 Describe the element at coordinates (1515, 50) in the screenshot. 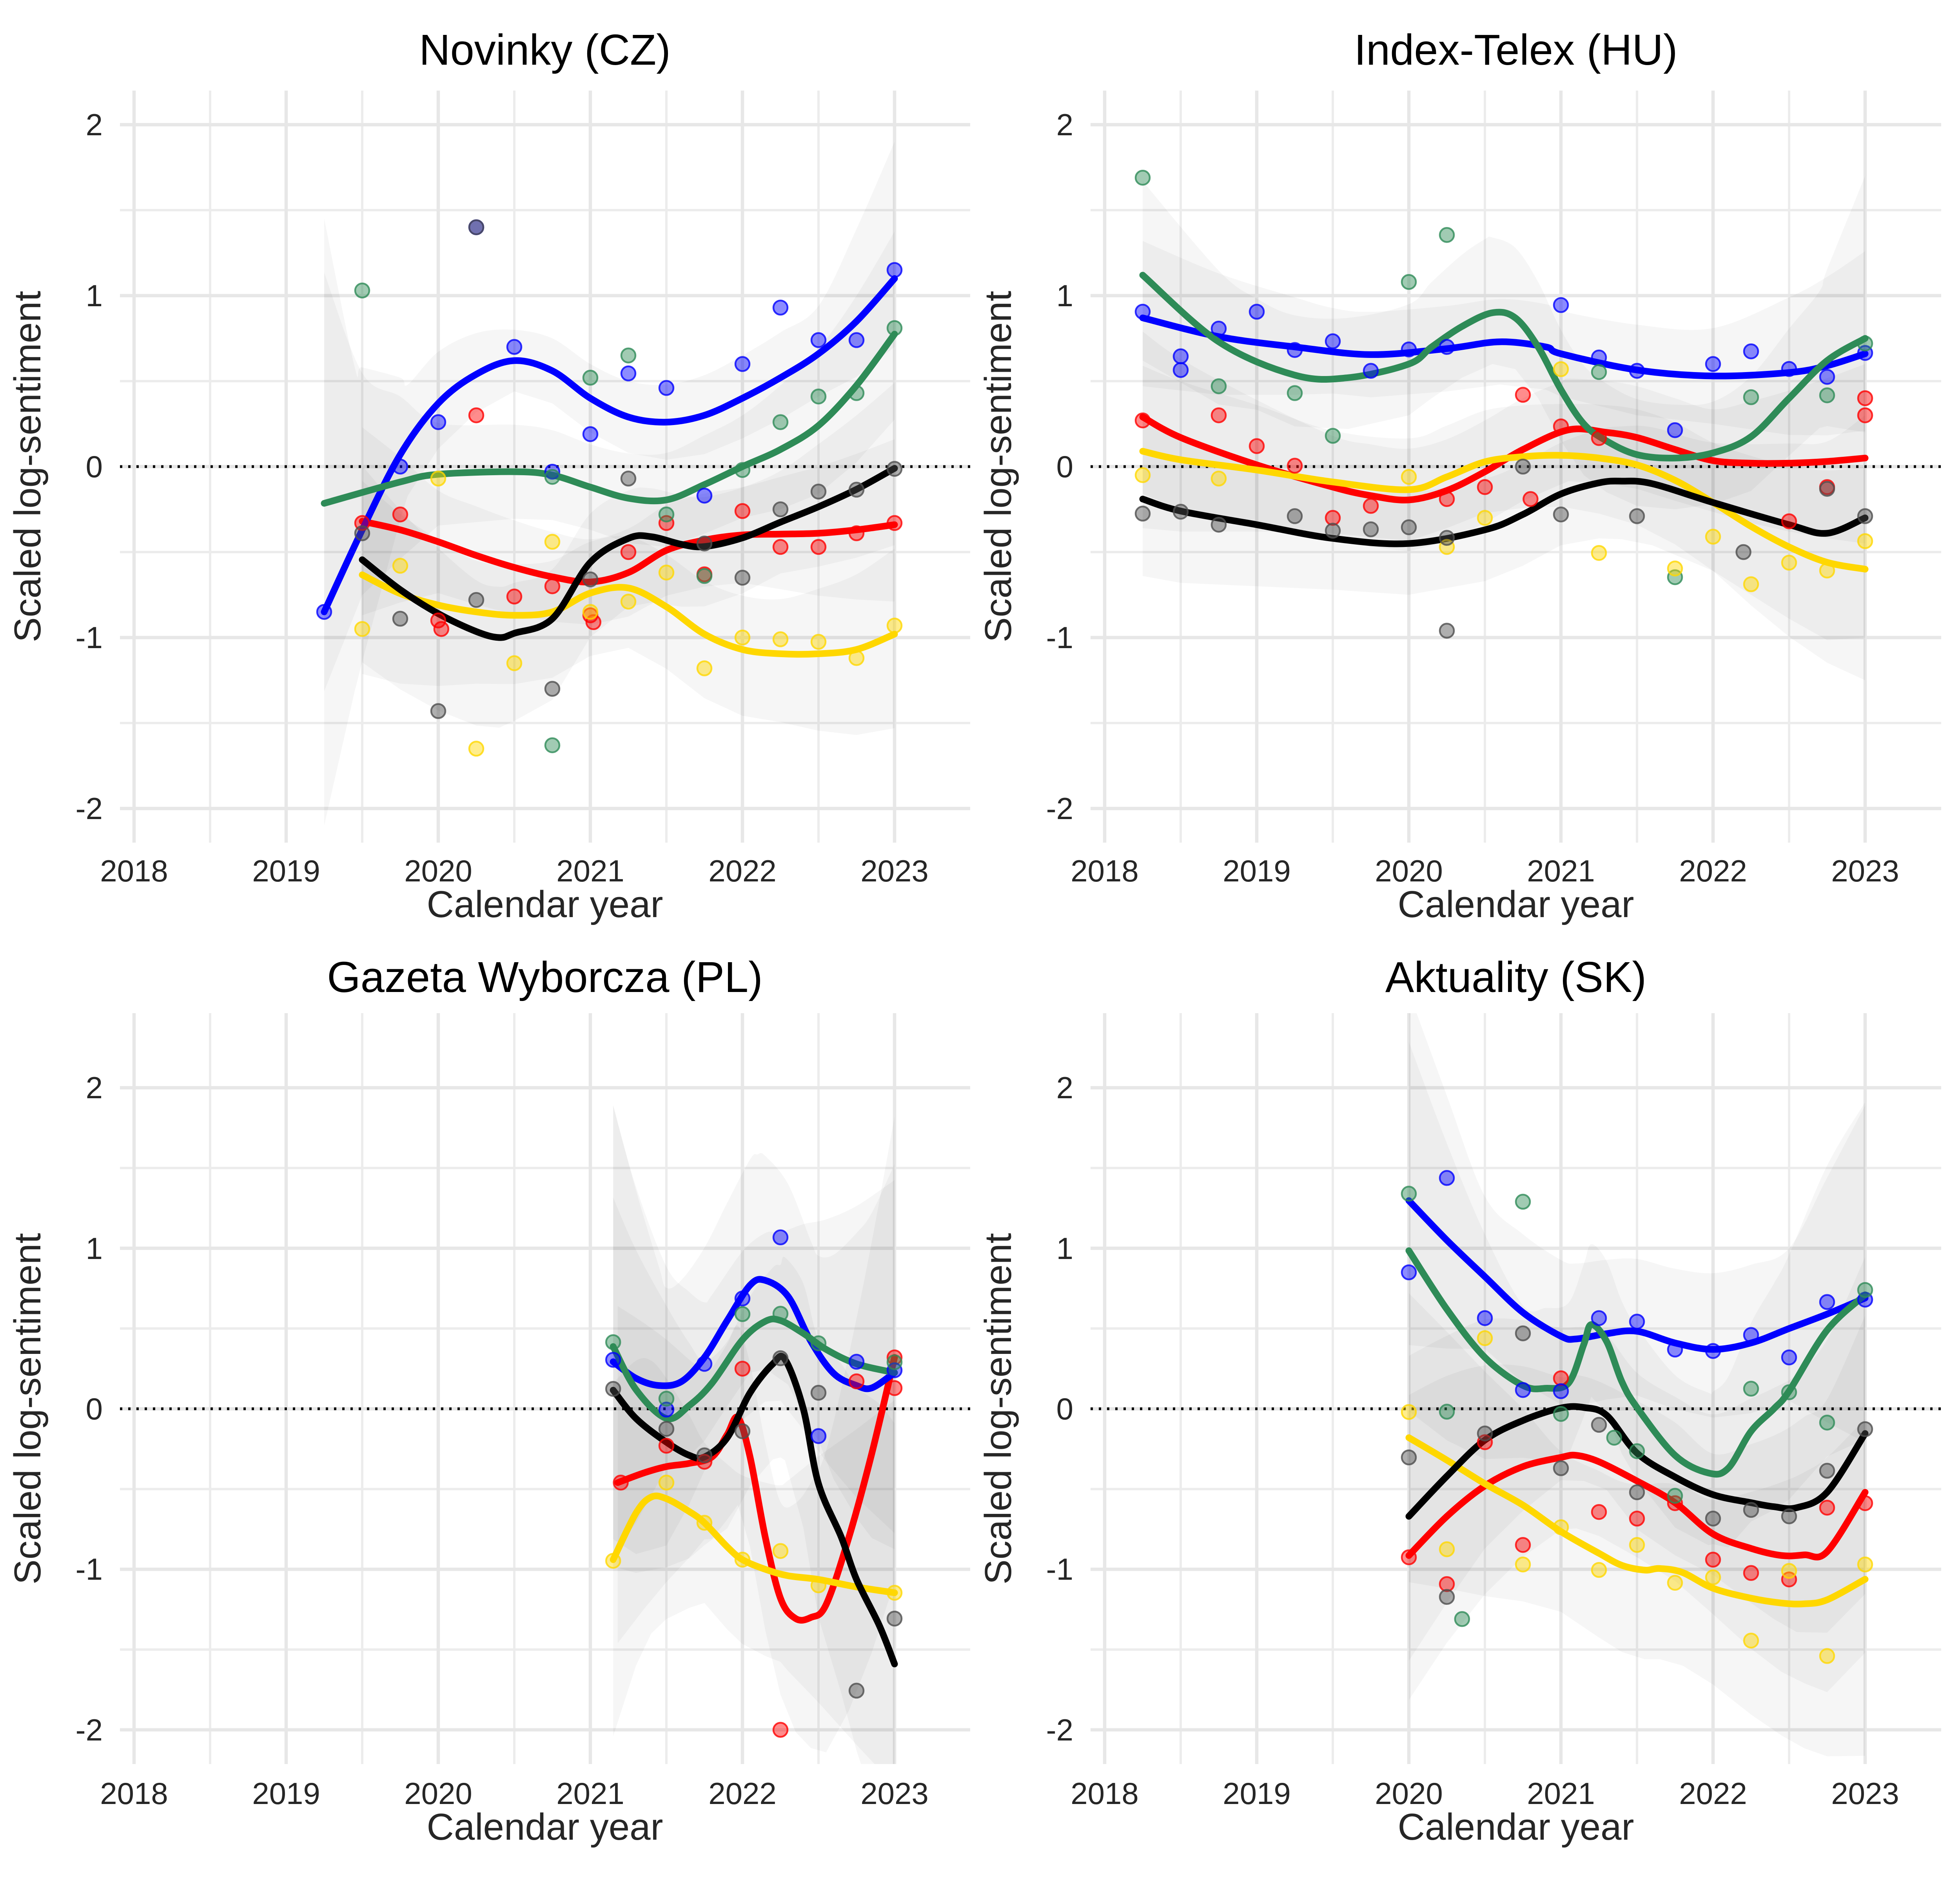

I see `svg-text: Index-Telex (HU)` at that location.